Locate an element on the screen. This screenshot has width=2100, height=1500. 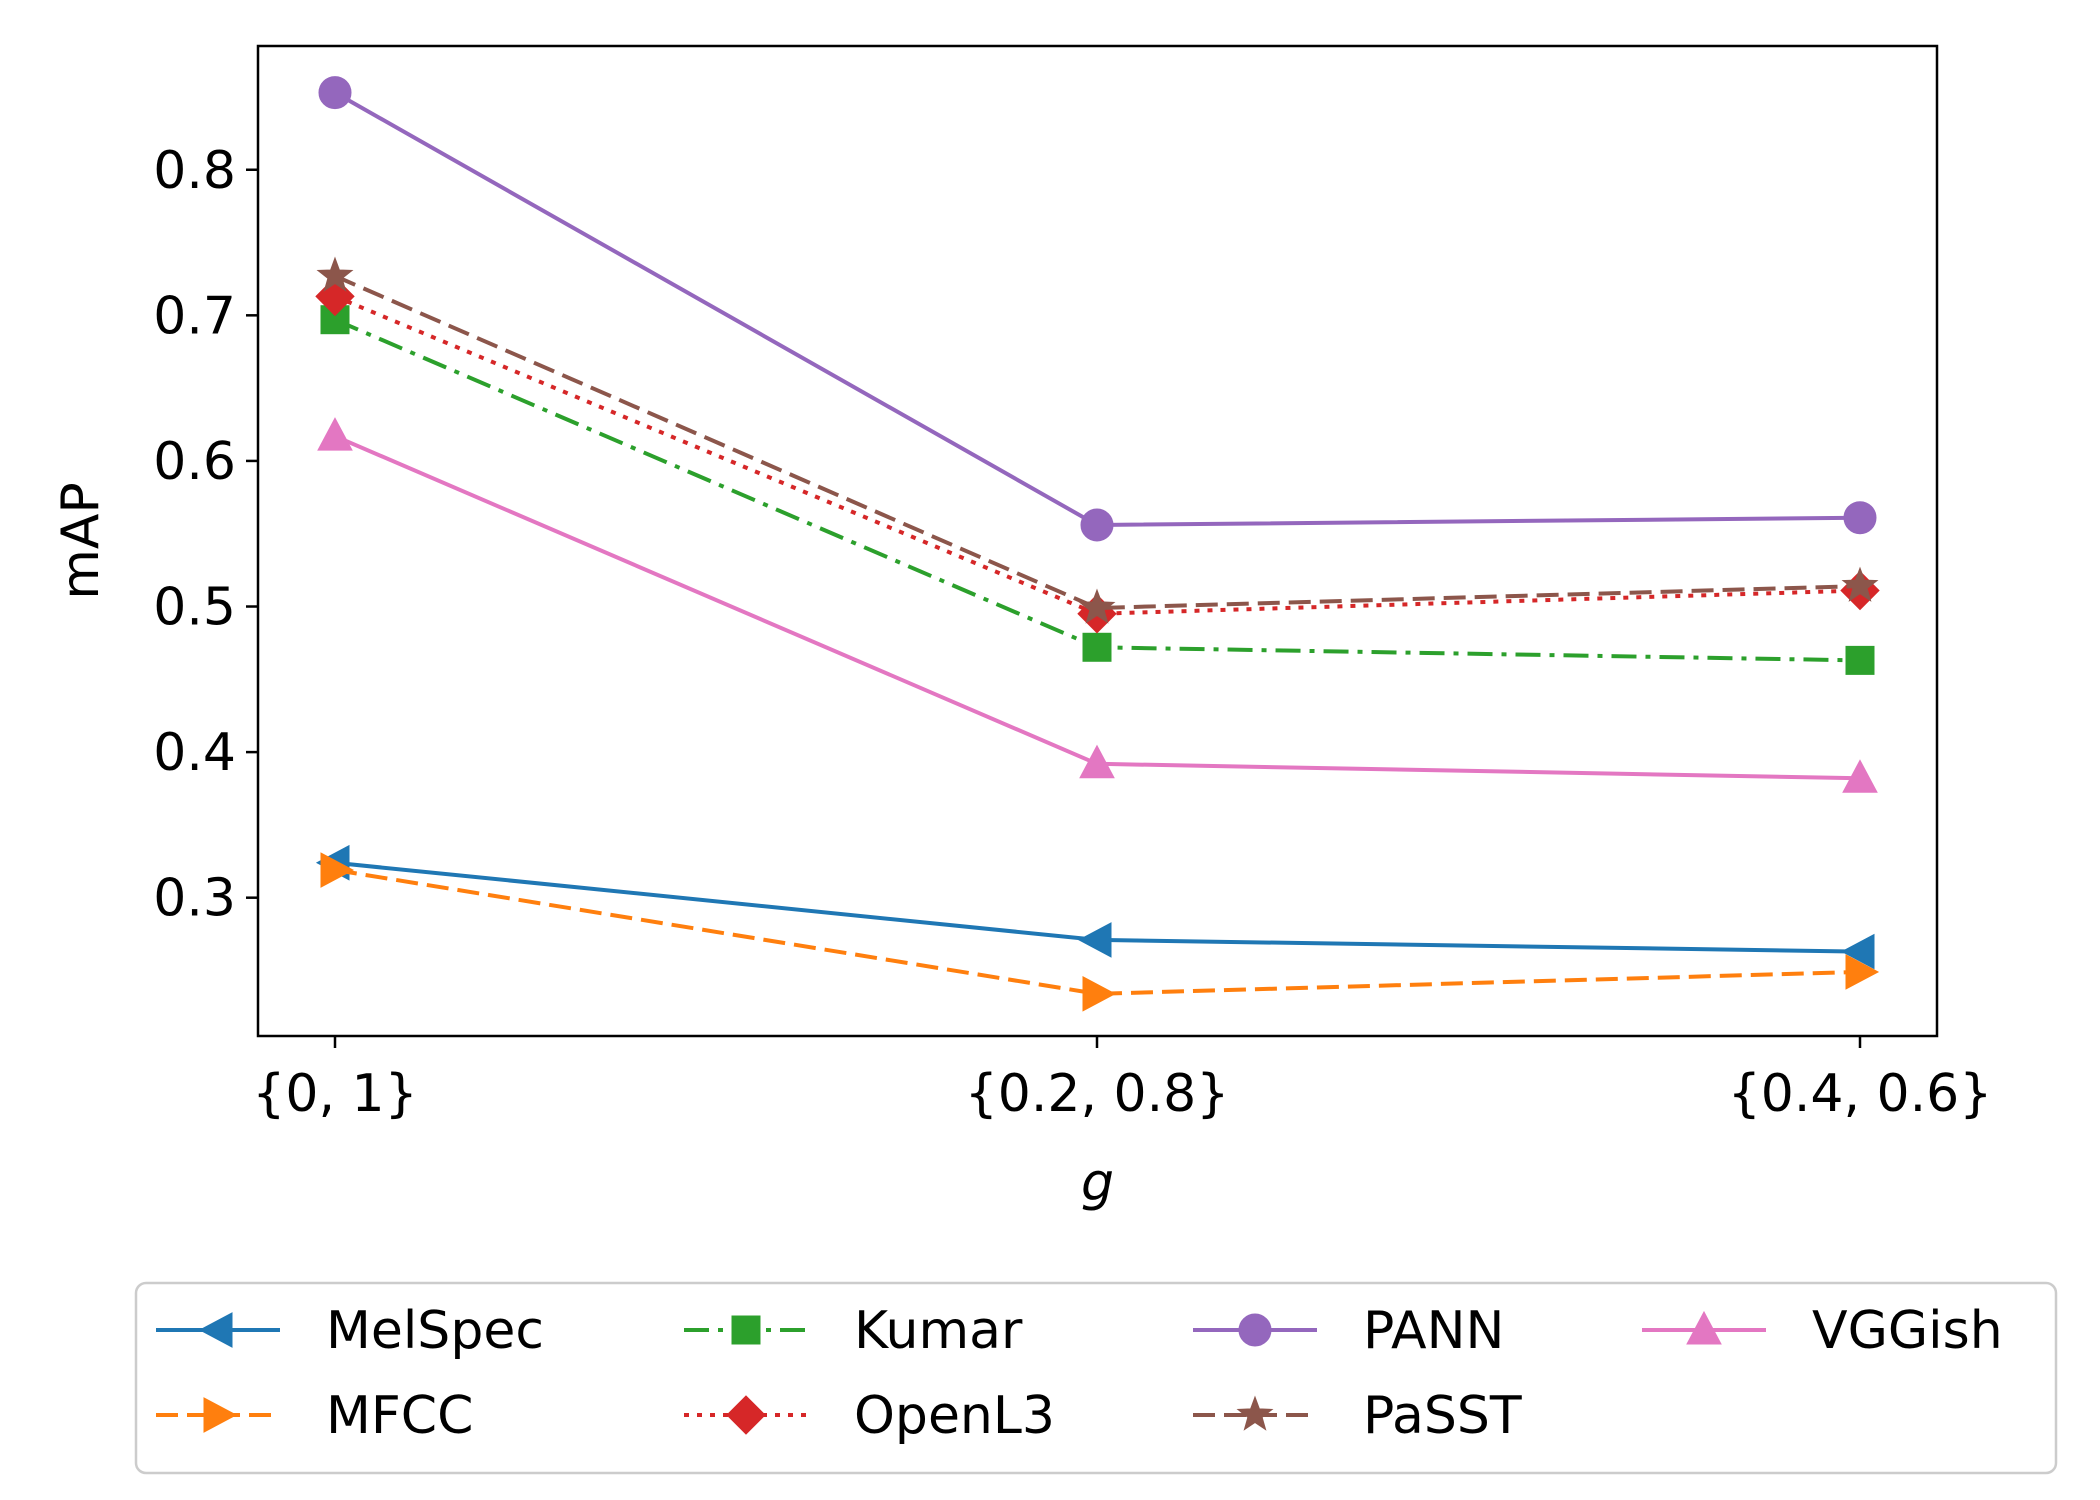
legend-item-passt: PaSST is located at coordinates (1357, 1416).